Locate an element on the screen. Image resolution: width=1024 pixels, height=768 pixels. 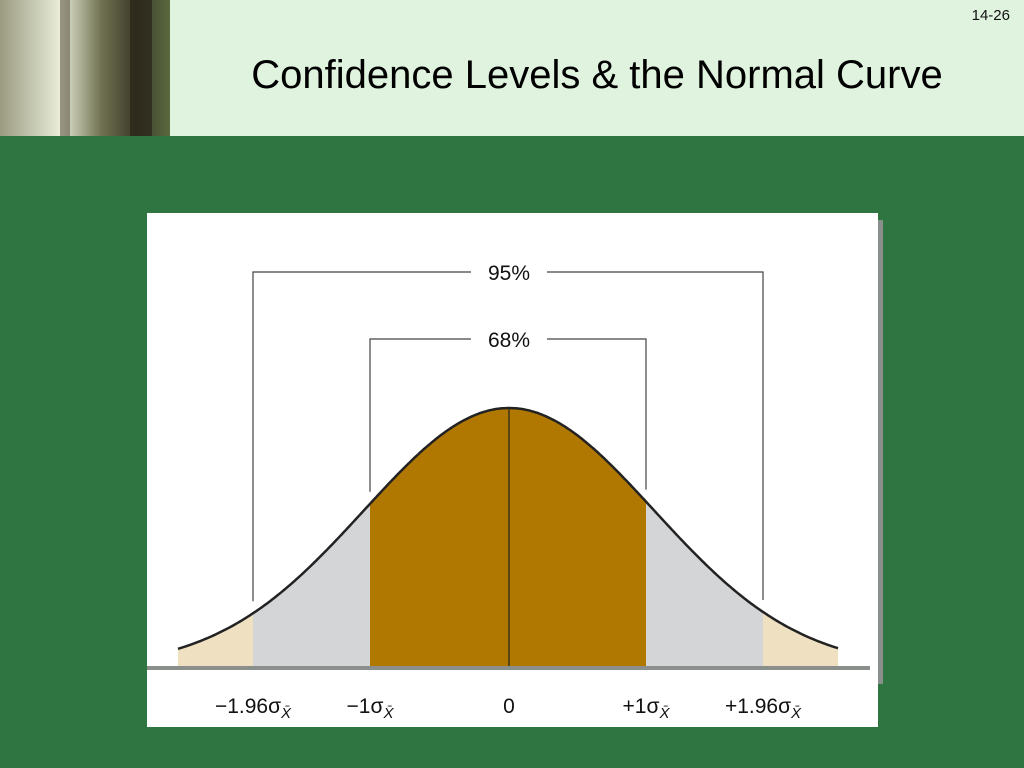
axis-label: −1.96σX̄ is located at coordinates (253, 708).